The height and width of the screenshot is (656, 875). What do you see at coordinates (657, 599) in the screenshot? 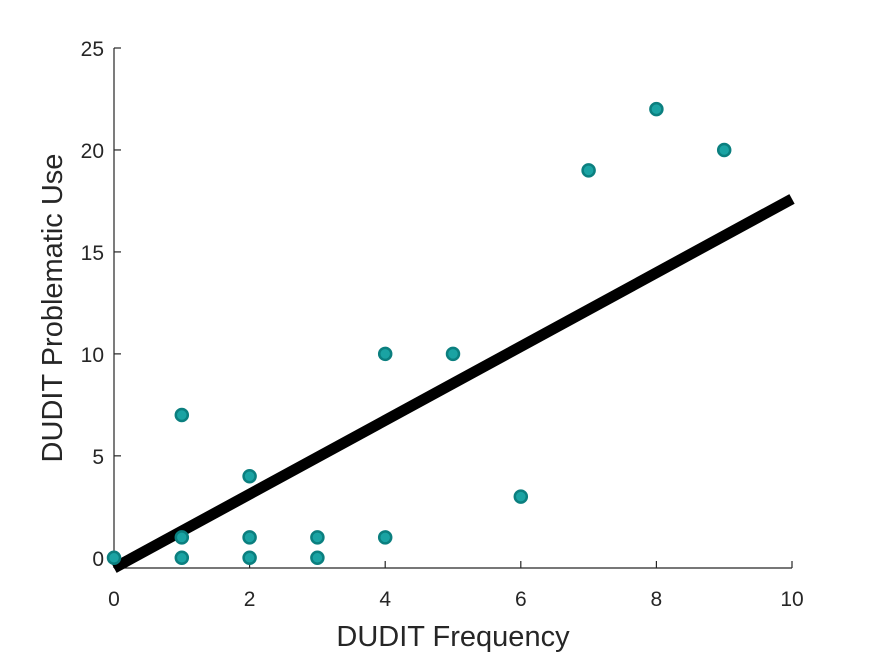
I see `x-tick-label: 8` at bounding box center [657, 599].